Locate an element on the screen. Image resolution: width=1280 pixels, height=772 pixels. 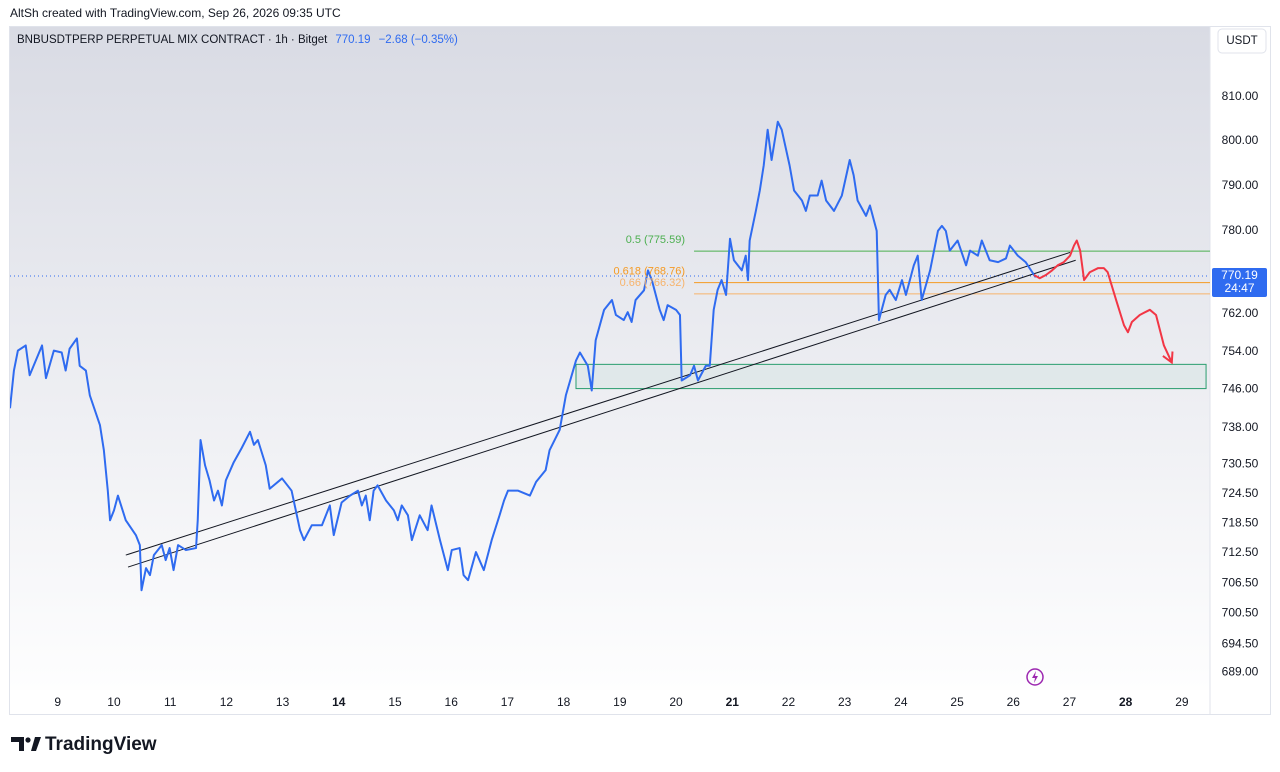
alert-icon is located at coordinates (1035, 677).